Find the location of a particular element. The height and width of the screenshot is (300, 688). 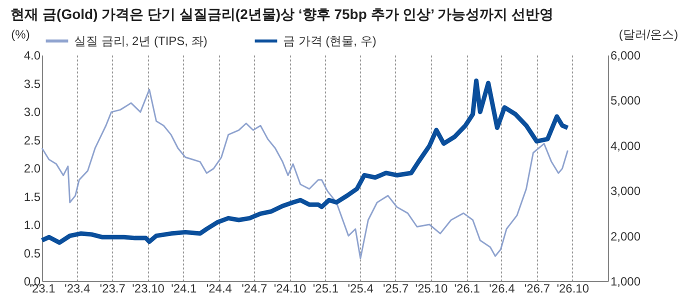

x-tick-label: '23.4 is located at coordinates (77, 289).